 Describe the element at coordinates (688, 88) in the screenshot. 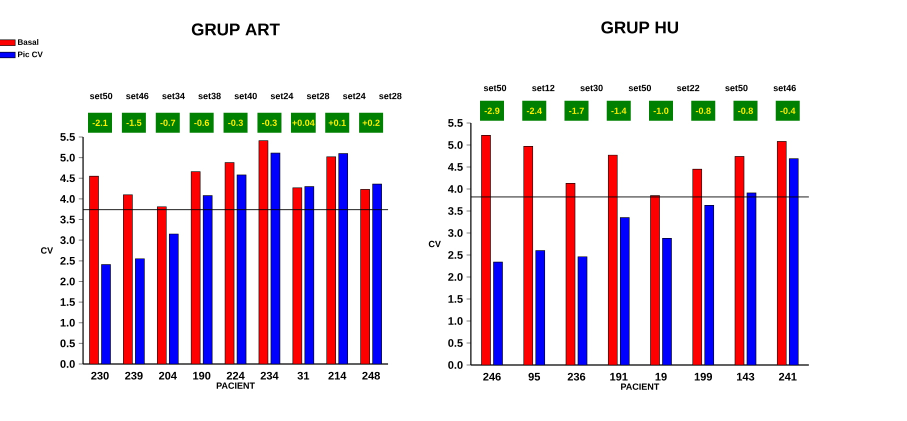

I see `text: set22` at that location.